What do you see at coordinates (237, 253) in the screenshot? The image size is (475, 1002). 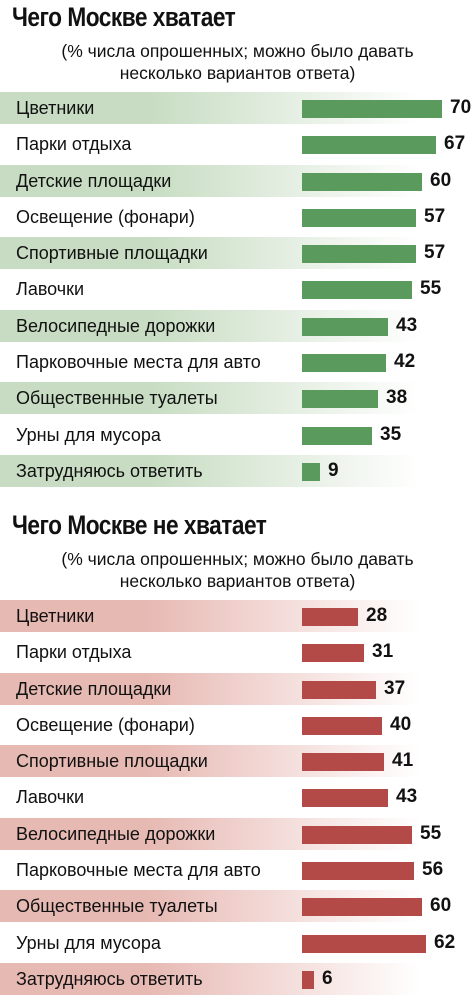 I see `bar-row: Спортивные площадки 57` at bounding box center [237, 253].